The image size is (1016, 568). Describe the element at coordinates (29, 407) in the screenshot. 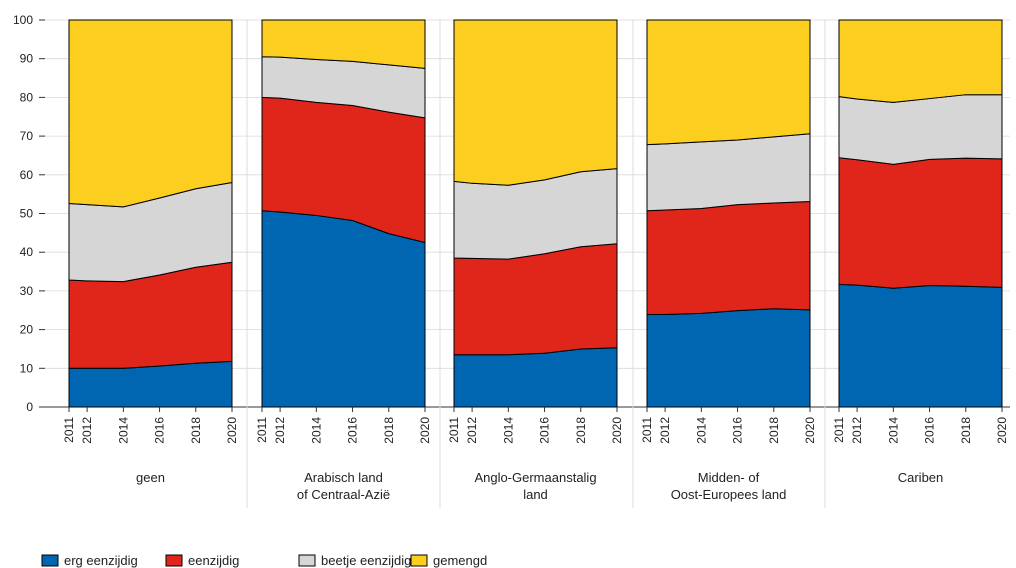

I see `y-tick-label: 0` at that location.